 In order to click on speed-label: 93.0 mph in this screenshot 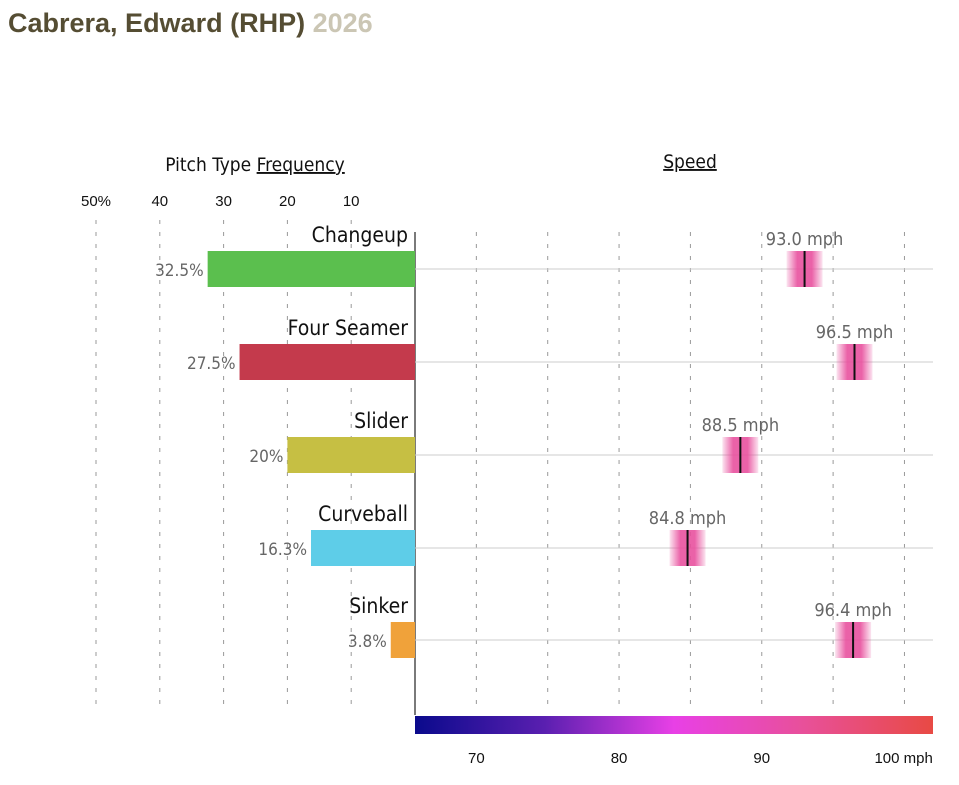, I will do `click(805, 239)`.